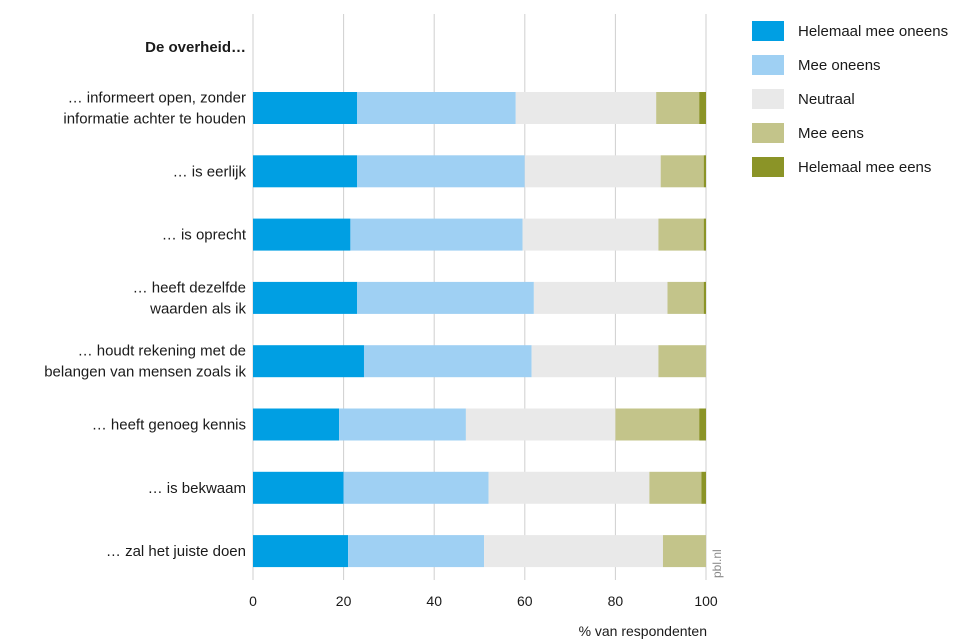  Describe the element at coordinates (162, 351) in the screenshot. I see `category-label: … houdt rekening met de` at that location.